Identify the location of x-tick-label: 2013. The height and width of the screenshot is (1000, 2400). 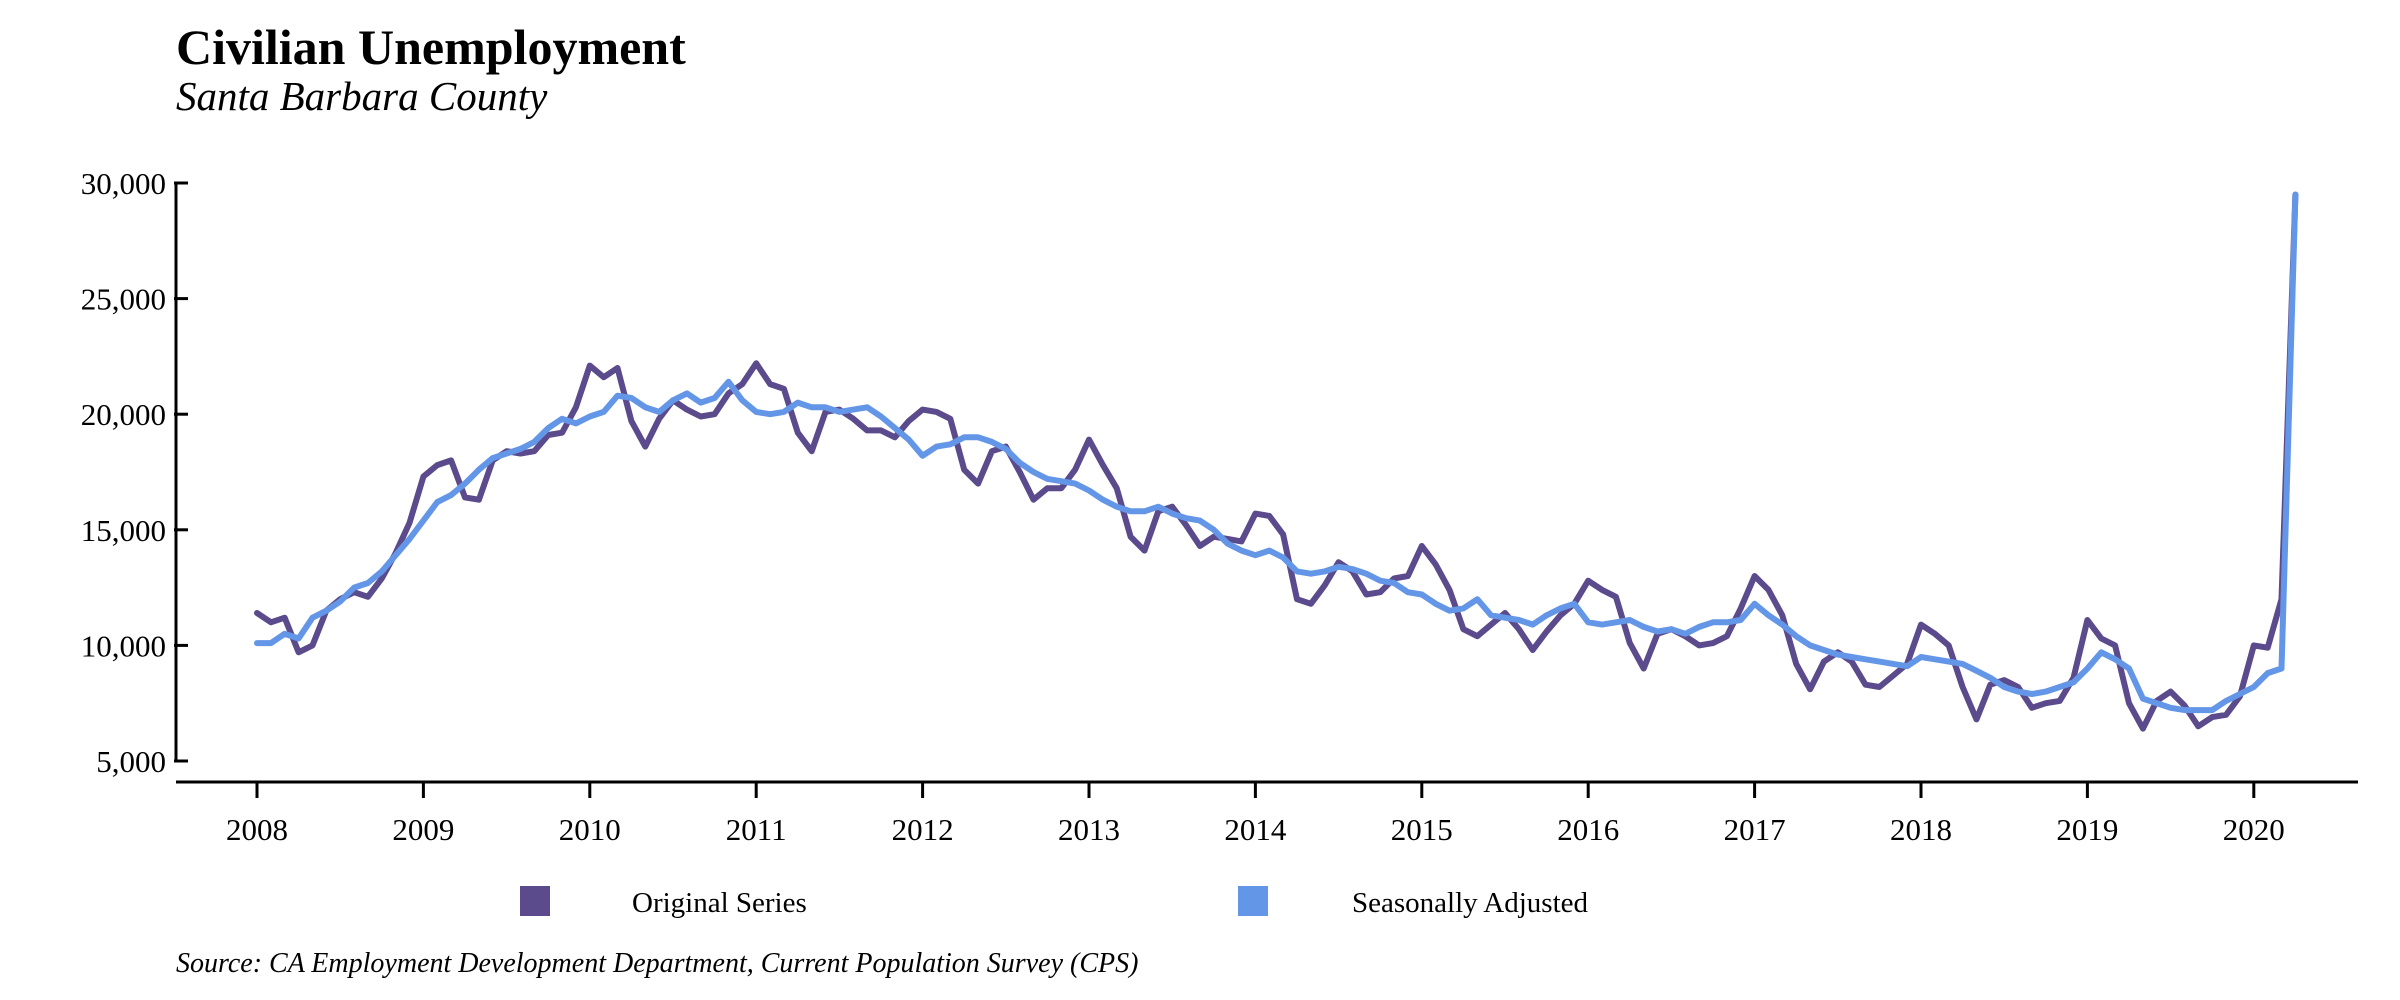
(1089, 829).